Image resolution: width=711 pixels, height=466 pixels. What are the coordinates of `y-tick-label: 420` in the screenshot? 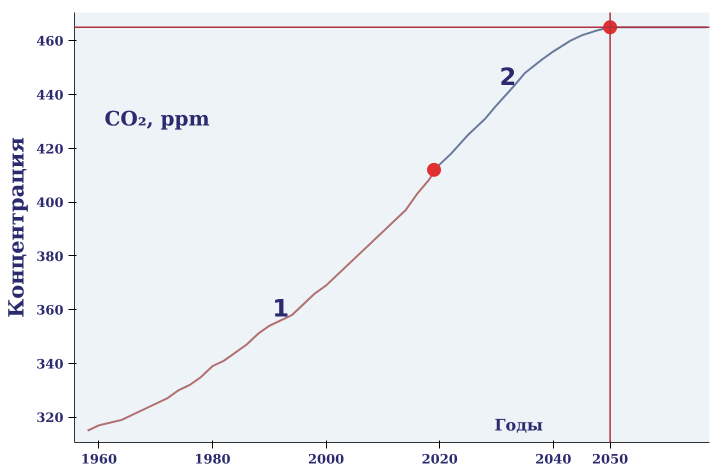 It's located at (50, 150).